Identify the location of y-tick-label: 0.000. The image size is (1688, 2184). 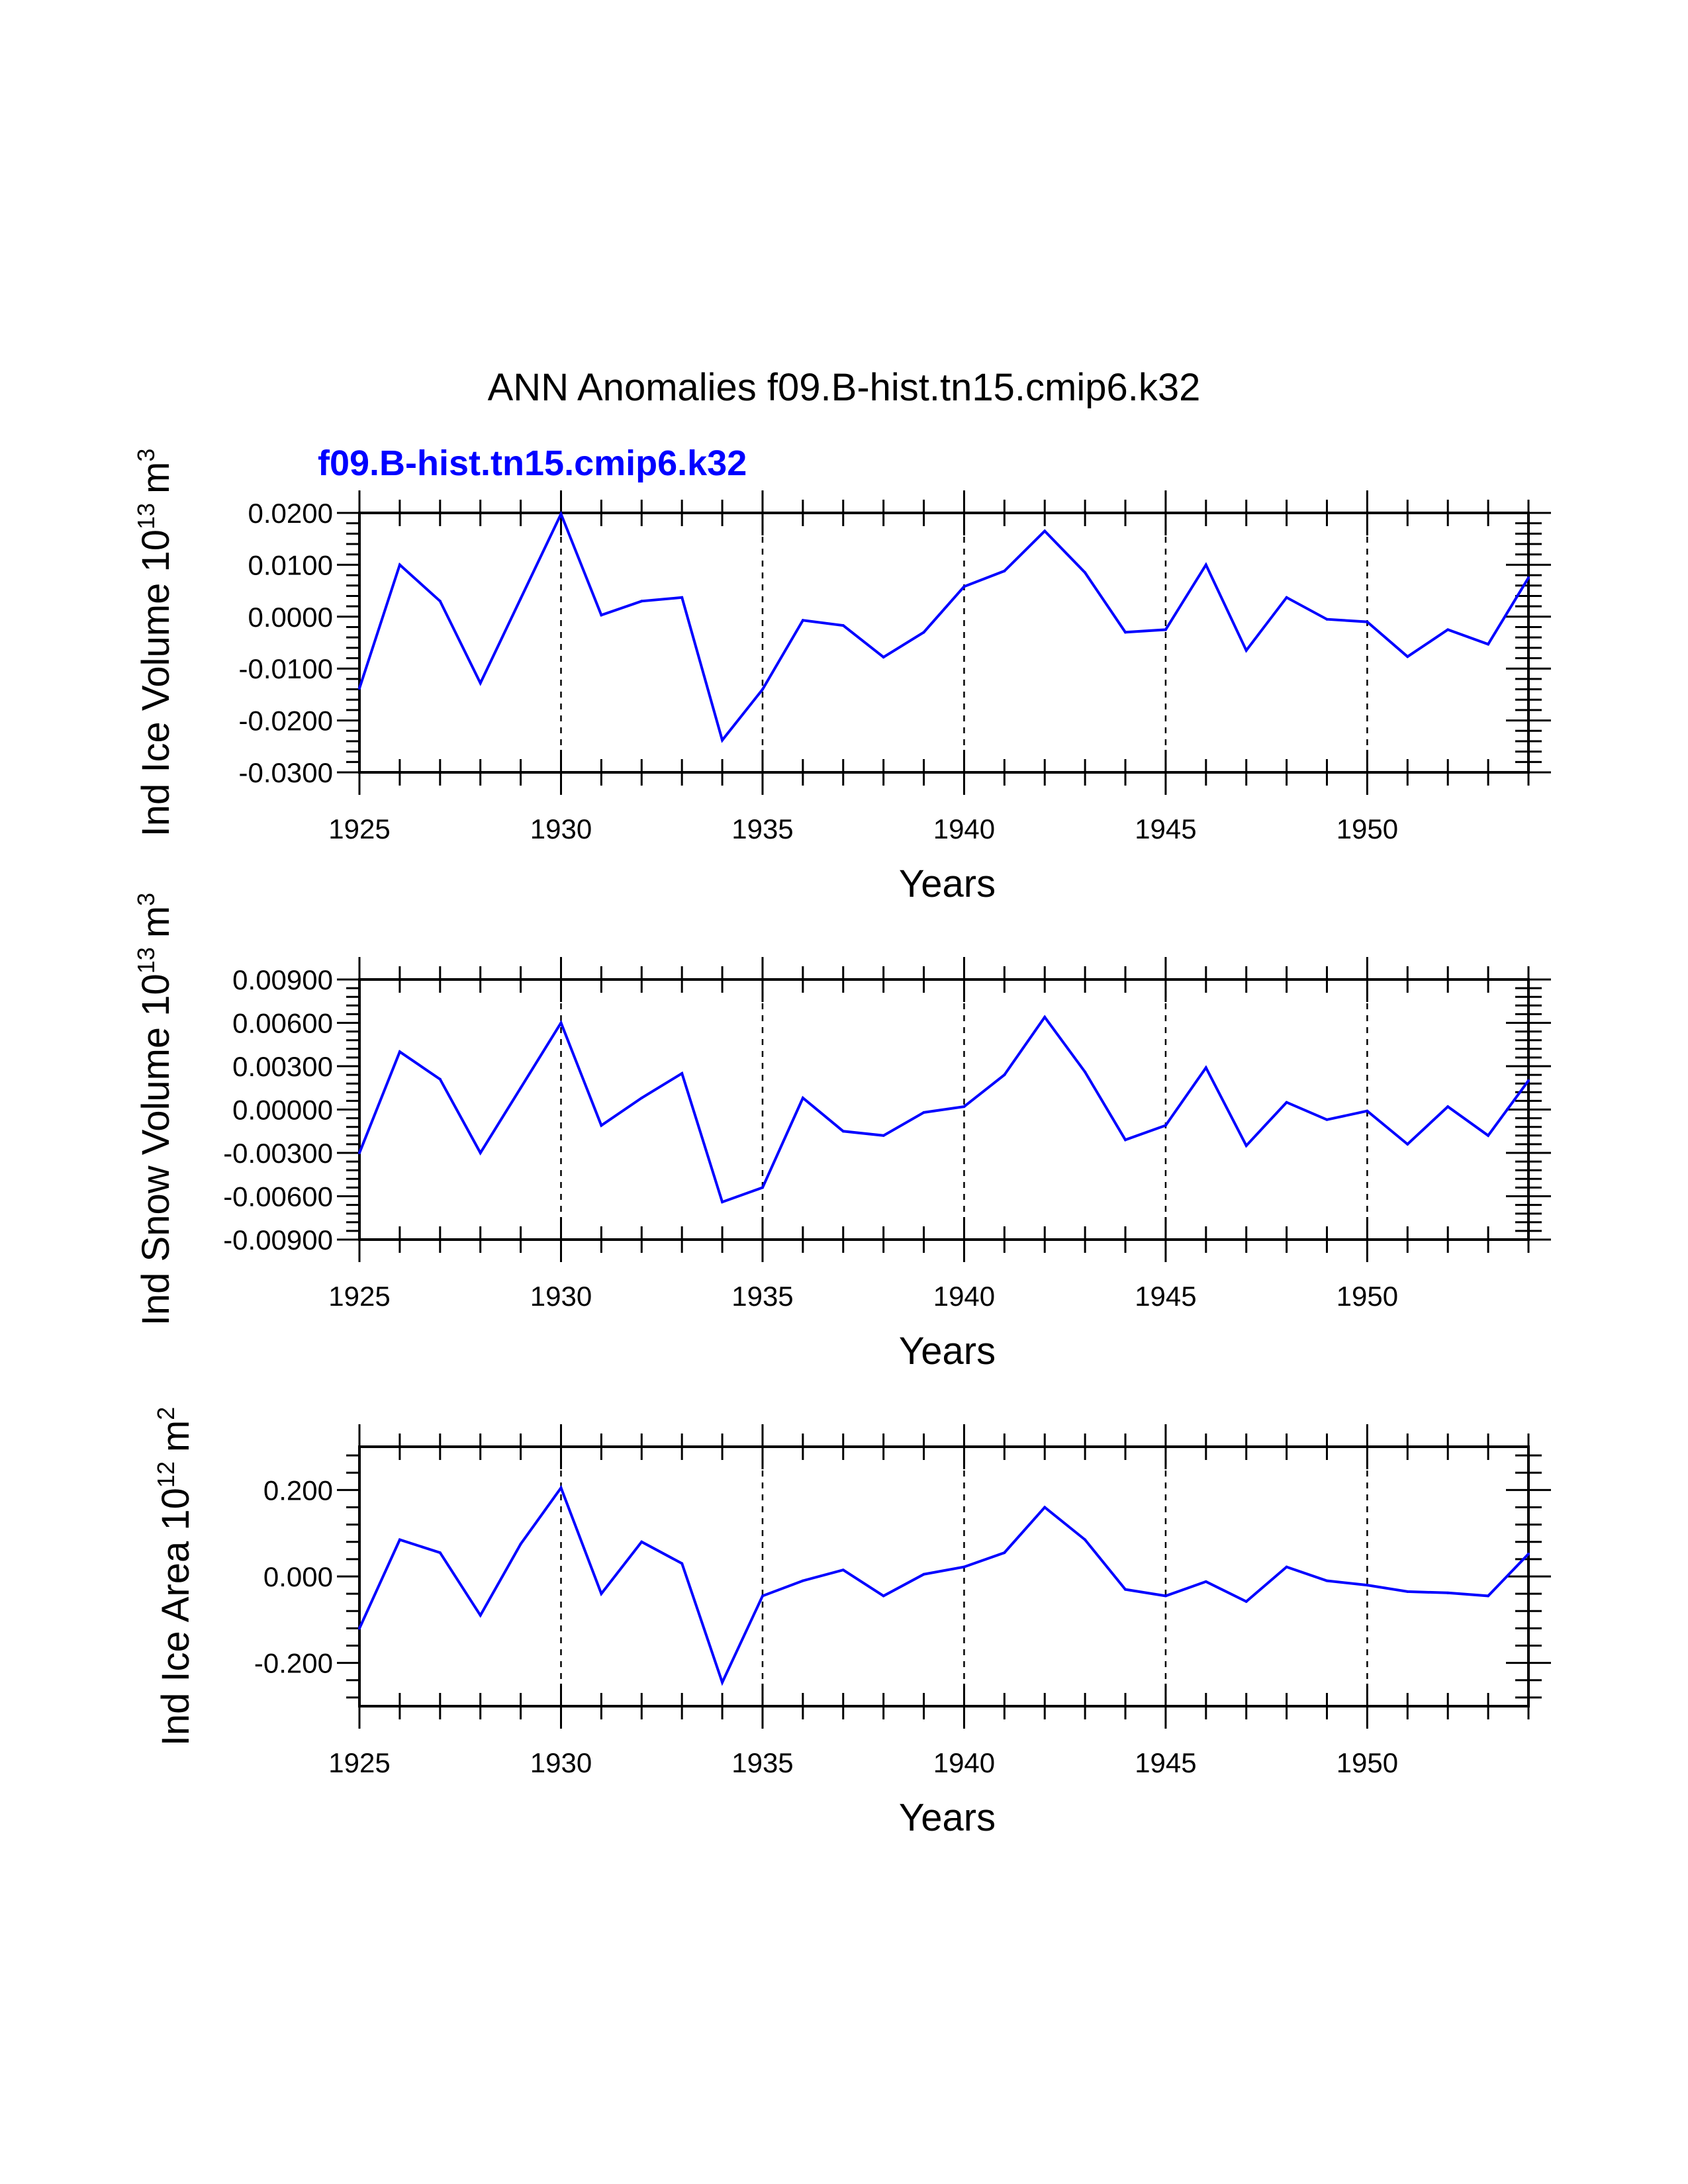
(298, 1576).